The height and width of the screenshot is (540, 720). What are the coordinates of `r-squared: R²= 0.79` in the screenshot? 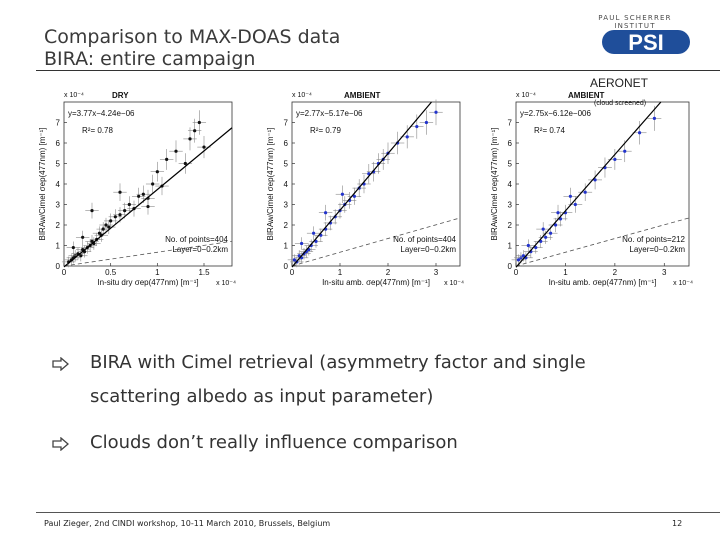 It's located at (325, 130).